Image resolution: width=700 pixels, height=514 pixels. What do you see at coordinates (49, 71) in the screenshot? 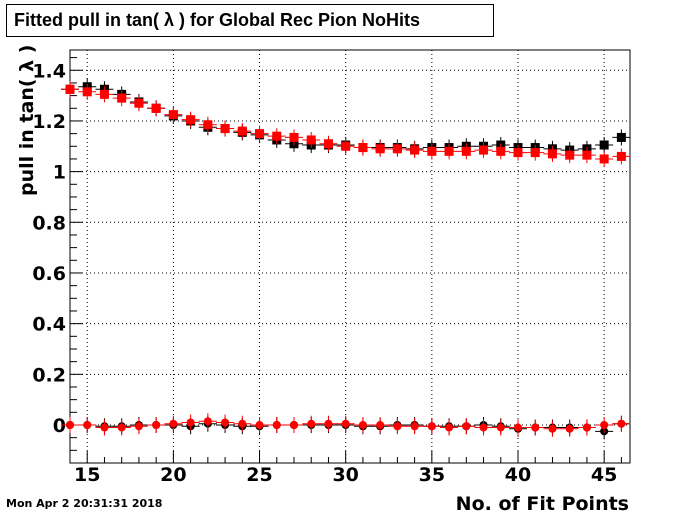
I see `y-tick-label: 1.4` at bounding box center [49, 71].